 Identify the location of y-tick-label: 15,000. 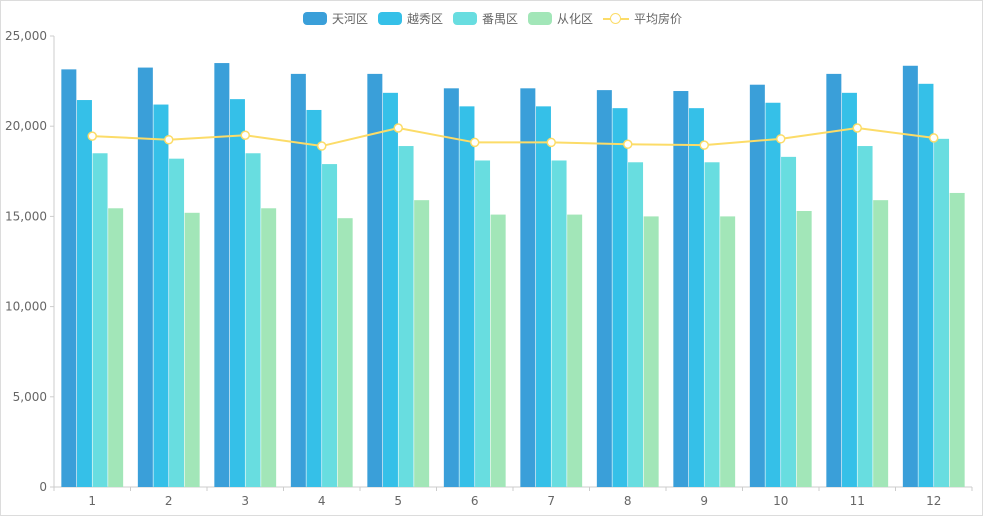
(26, 216).